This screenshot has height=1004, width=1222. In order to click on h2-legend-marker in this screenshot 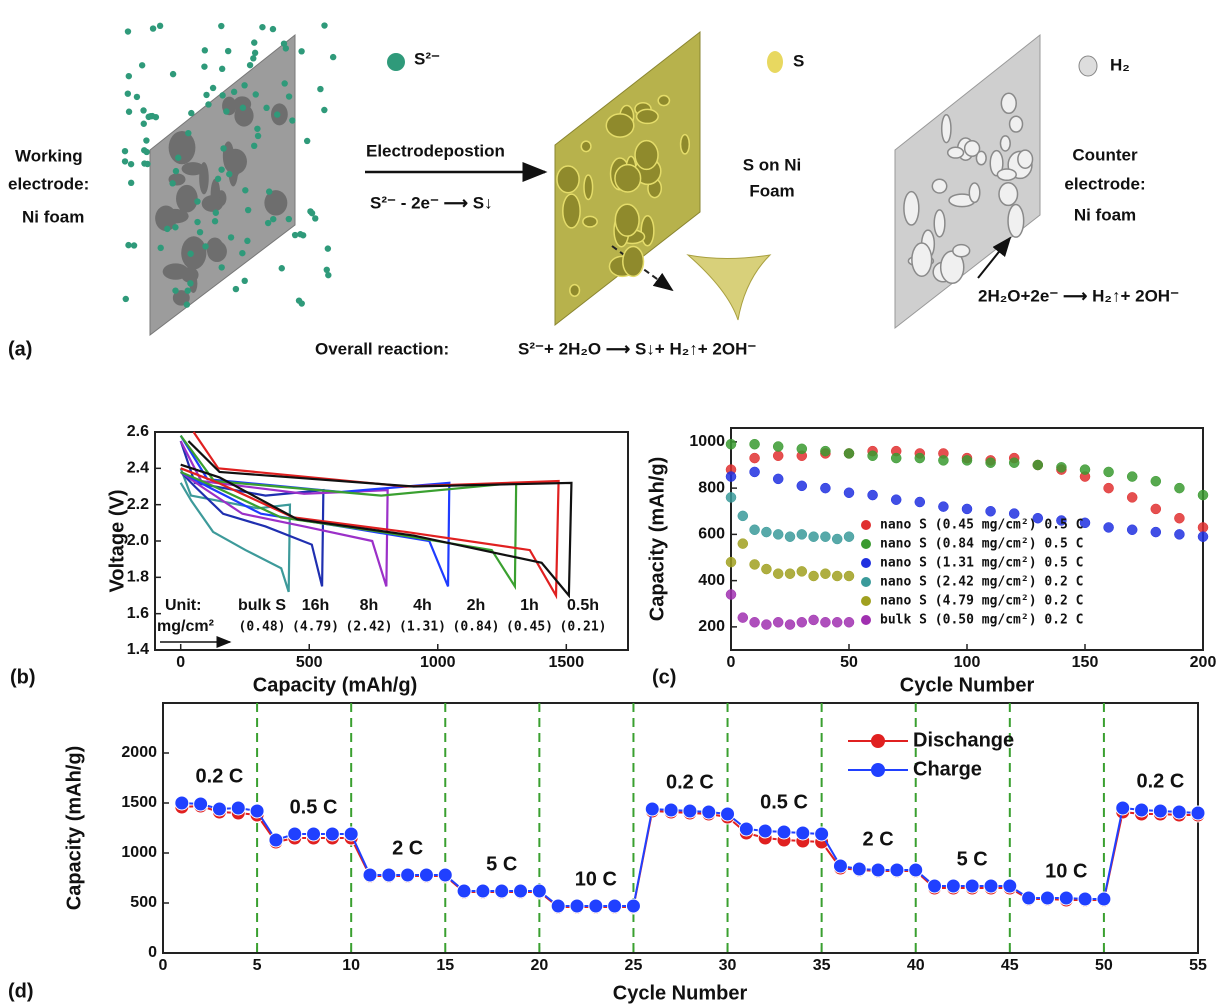, I will do `click(1088, 66)`.